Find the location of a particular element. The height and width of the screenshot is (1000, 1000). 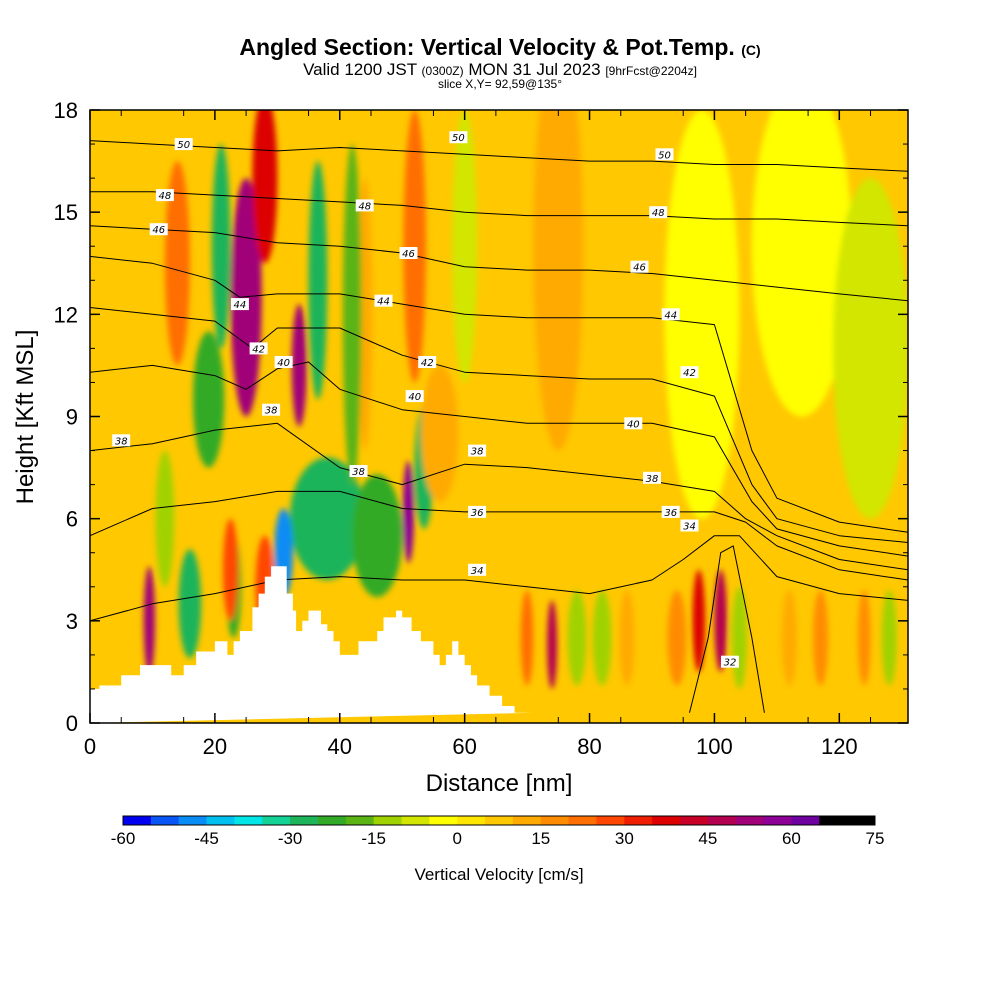

colorbar-tick-label: 30 is located at coordinates (624, 838).